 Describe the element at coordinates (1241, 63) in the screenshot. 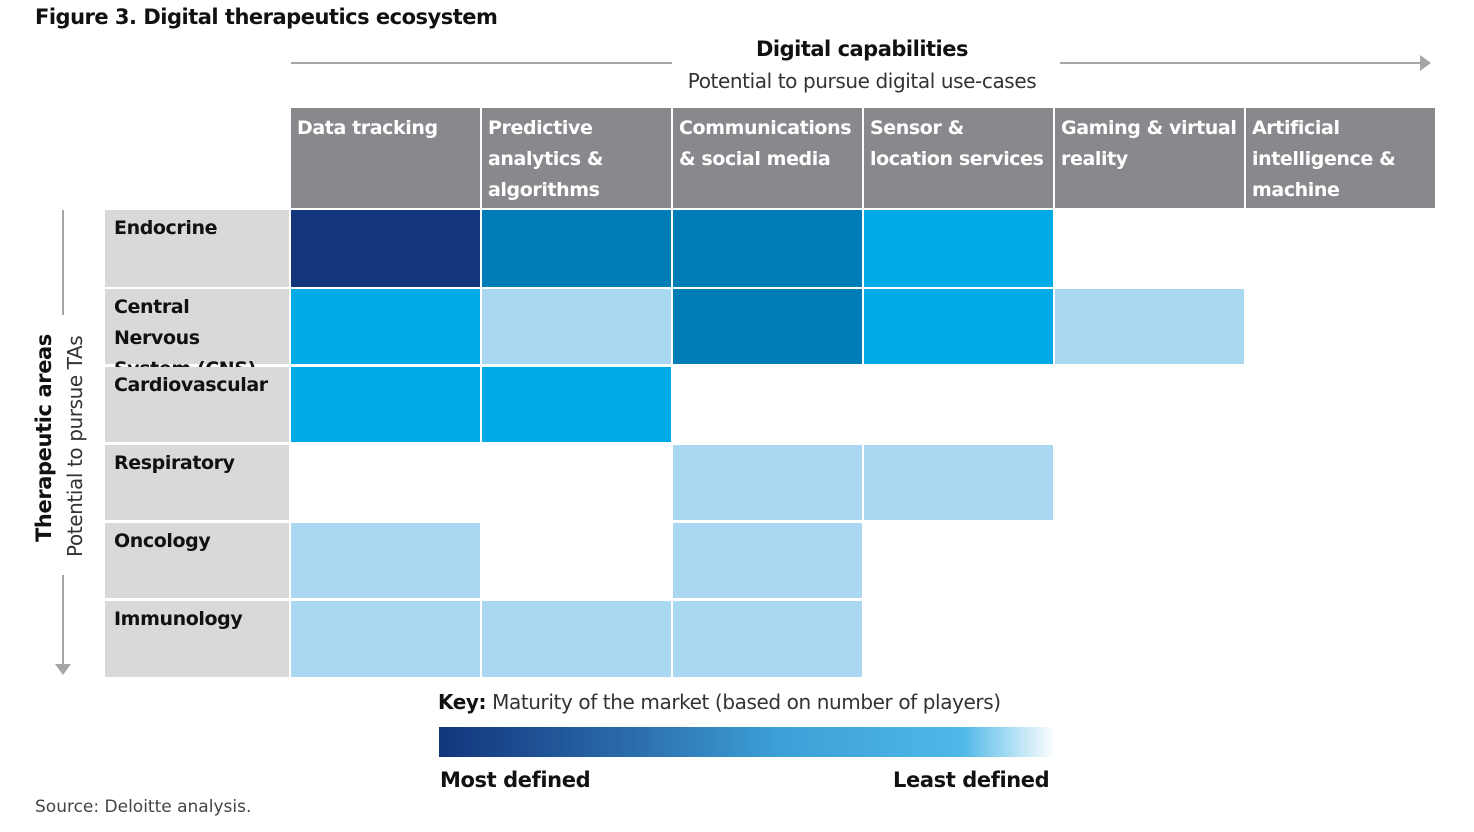

I see `x-axis-line-right` at that location.